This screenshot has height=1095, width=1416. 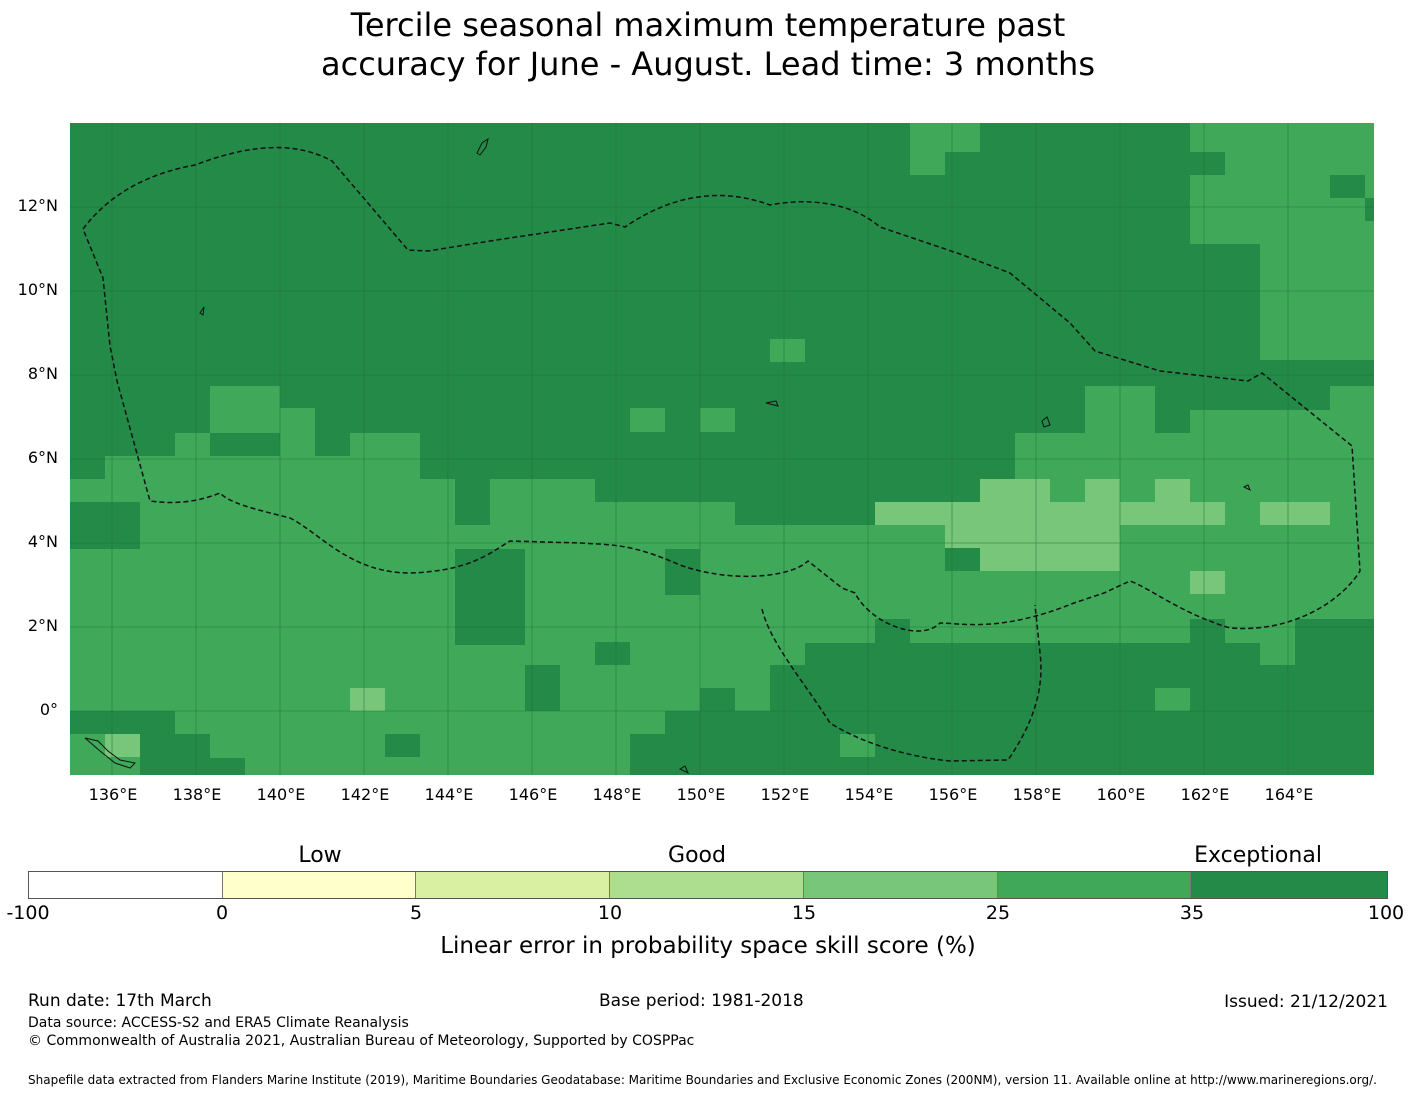 What do you see at coordinates (281, 794) in the screenshot?
I see `lon-tick: 140°E` at bounding box center [281, 794].